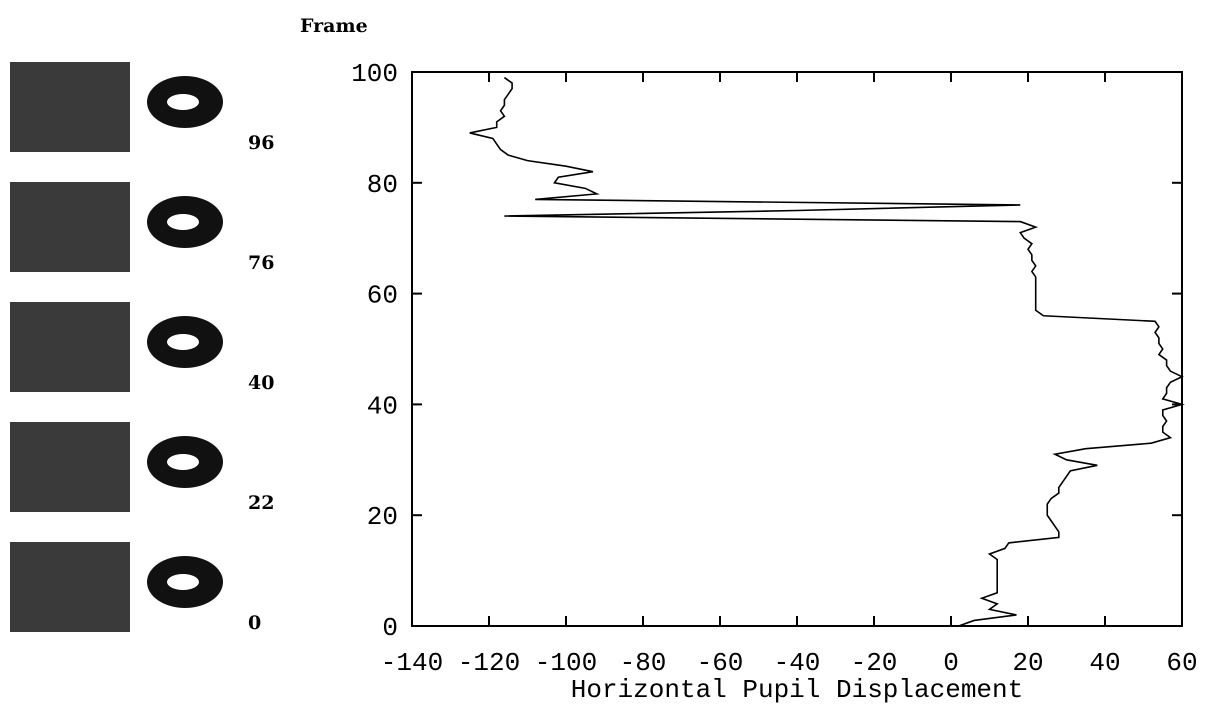 The width and height of the screenshot is (1220, 713). I want to click on y-tick-label: 40, so click(382, 406).